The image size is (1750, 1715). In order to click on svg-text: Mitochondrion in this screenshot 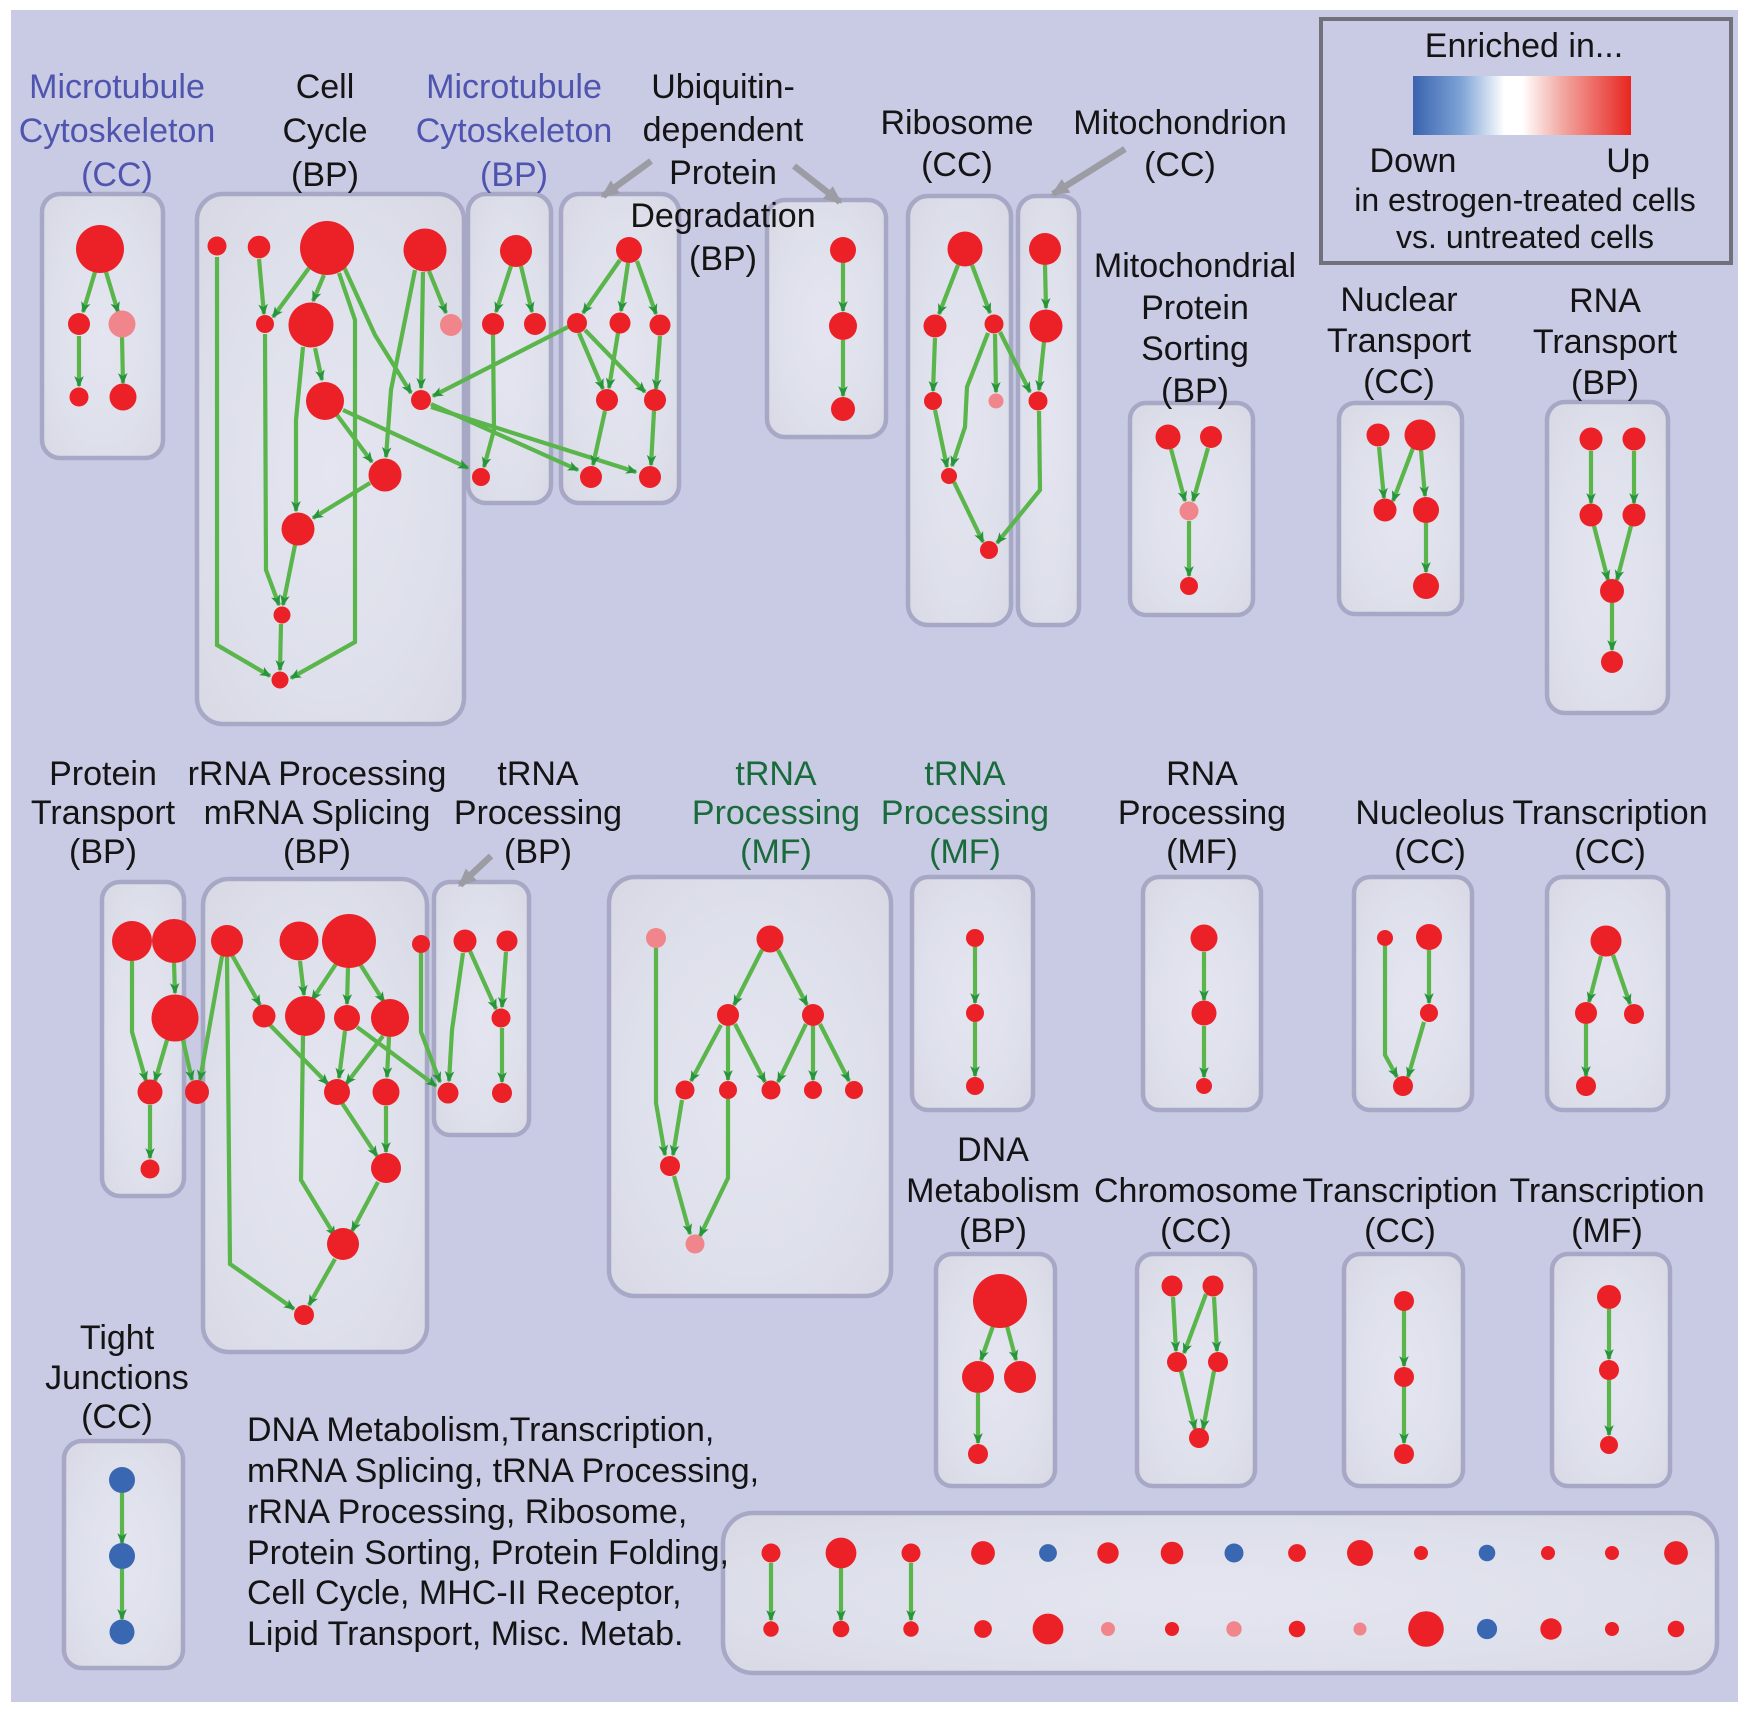, I will do `click(1180, 123)`.